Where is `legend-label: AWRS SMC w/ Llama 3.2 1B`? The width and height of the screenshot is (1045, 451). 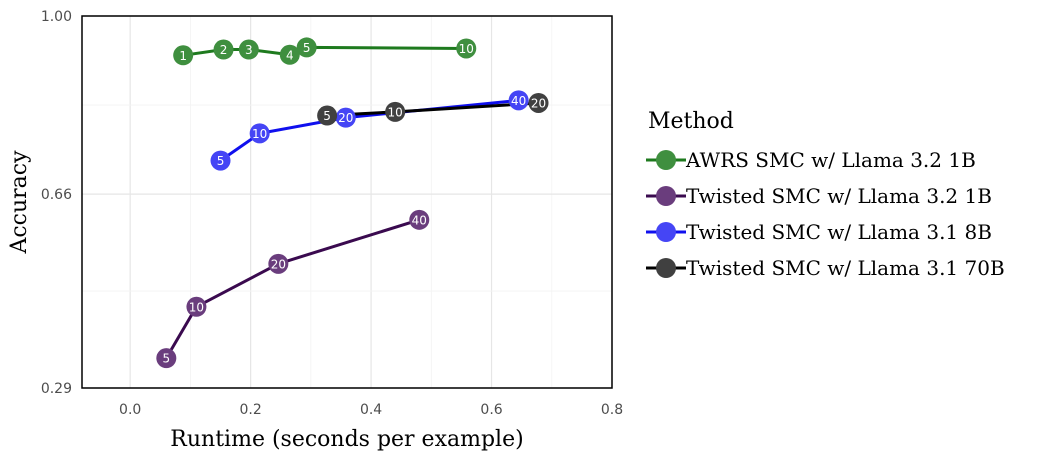 legend-label: AWRS SMC w/ Llama 3.2 1B is located at coordinates (830, 160).